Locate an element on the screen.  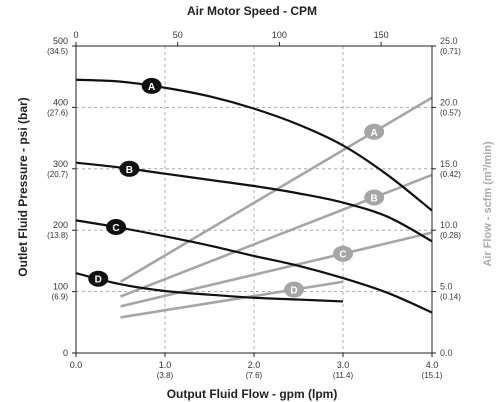
y-tick-sublabel: (6.9) is located at coordinates (60, 297).